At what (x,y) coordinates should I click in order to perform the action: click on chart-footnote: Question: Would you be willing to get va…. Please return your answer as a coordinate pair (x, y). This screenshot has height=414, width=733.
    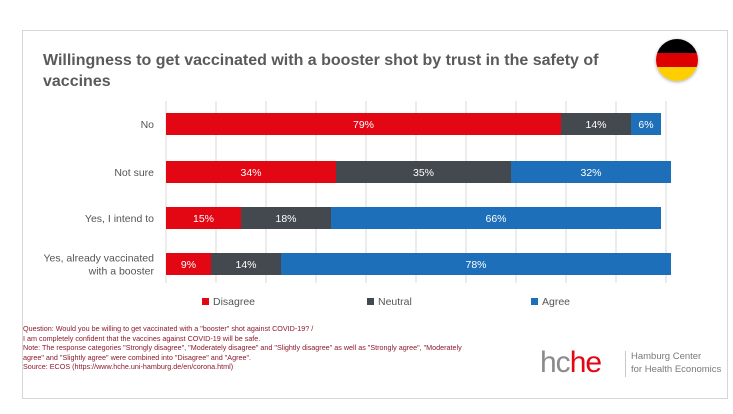
    Looking at the image, I should click on (273, 348).